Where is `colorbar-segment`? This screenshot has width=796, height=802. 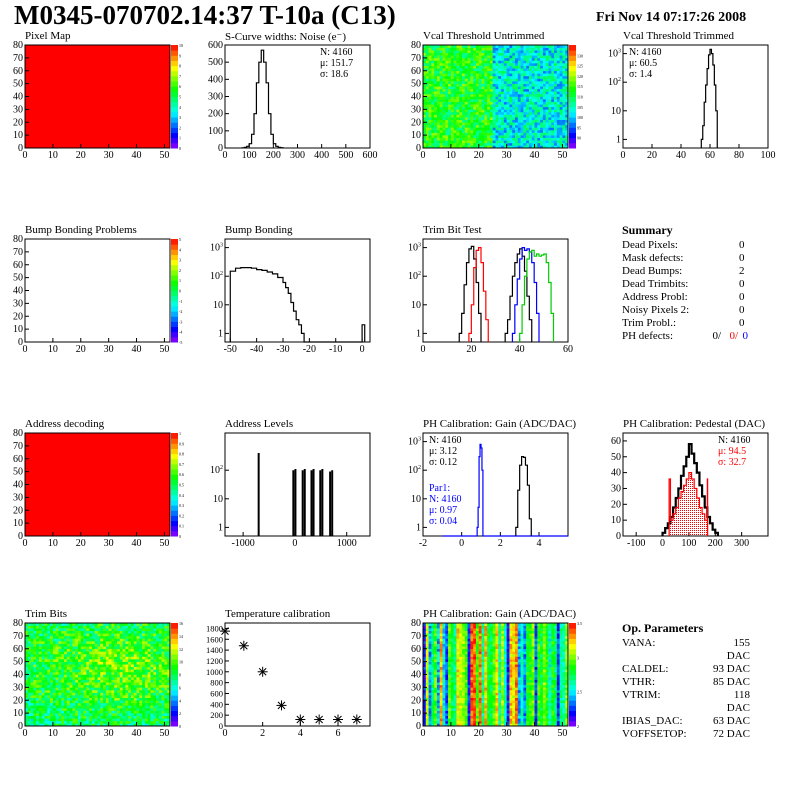 colorbar-segment is located at coordinates (174, 724).